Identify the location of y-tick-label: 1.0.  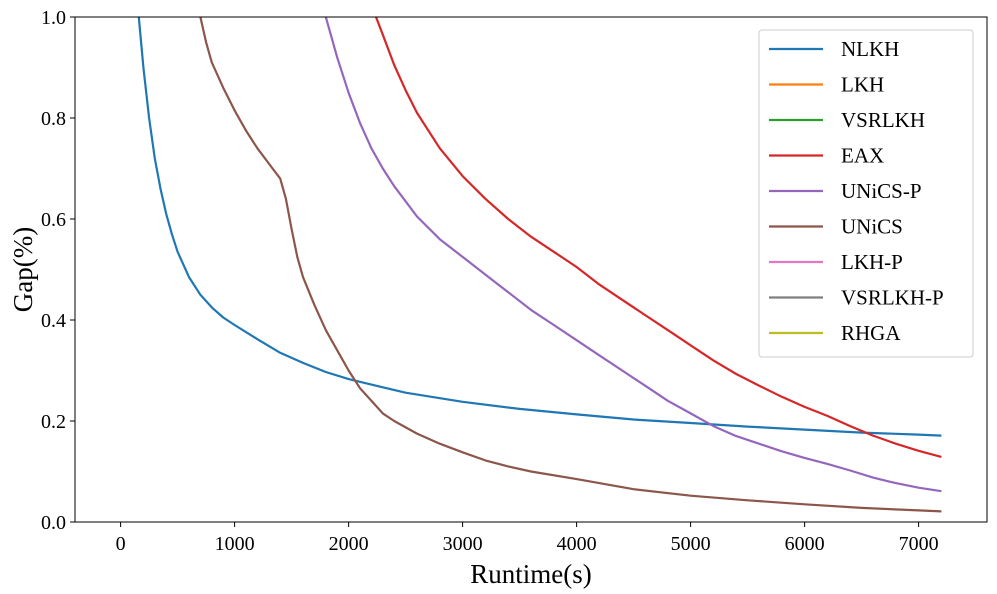
(53, 18).